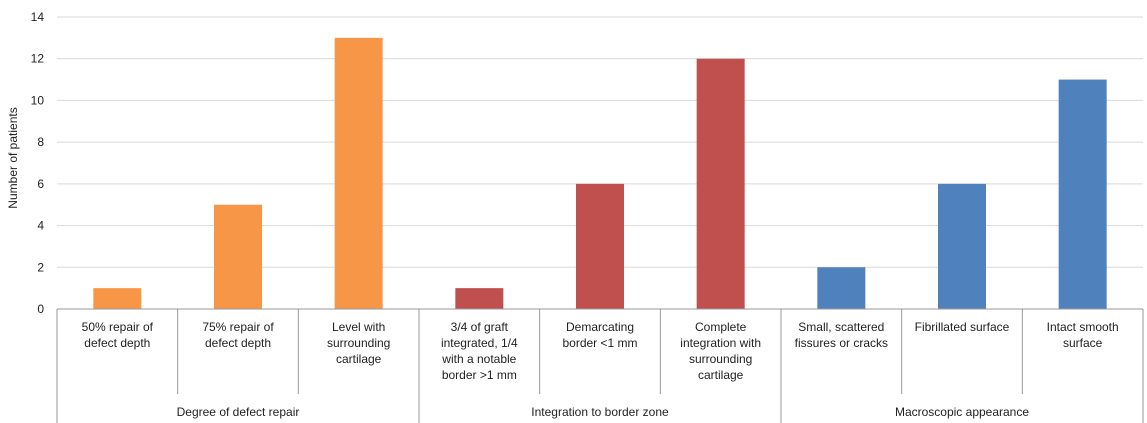 The image size is (1147, 423). Describe the element at coordinates (38, 163) in the screenshot. I see `y-axis-ticks: 0 2 4 6 8 10 12 14` at that location.